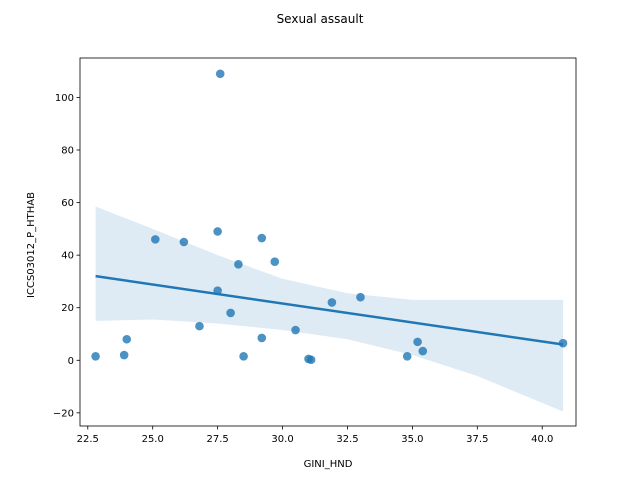 This screenshot has height=480, width=640. I want to click on regression-line-layer, so click(329, 310).